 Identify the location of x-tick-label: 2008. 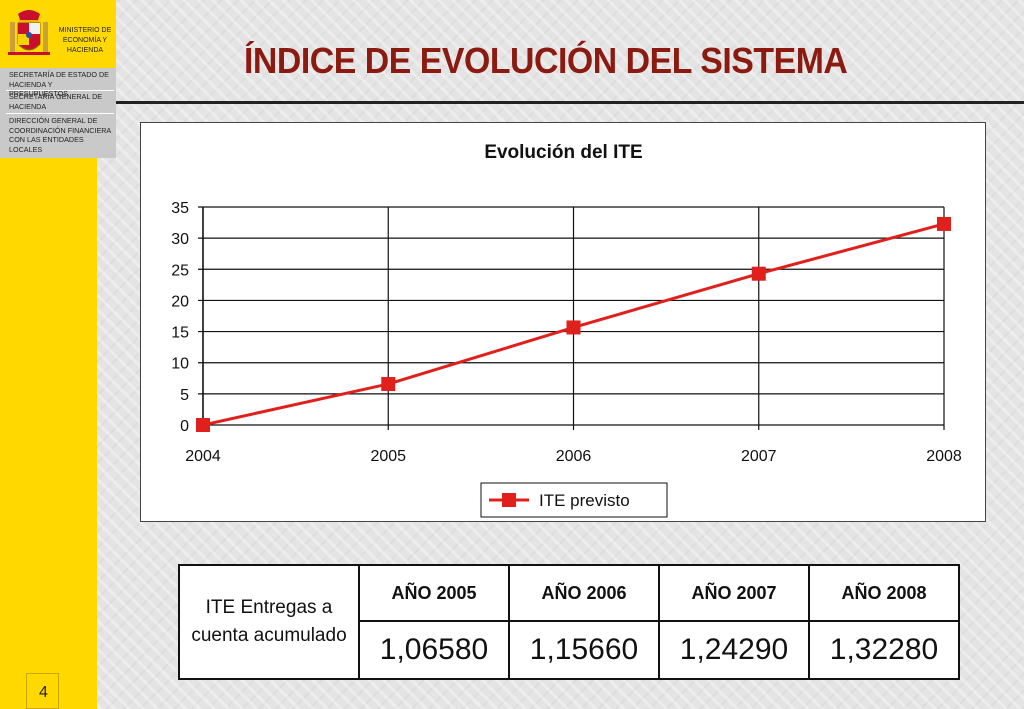
(944, 456).